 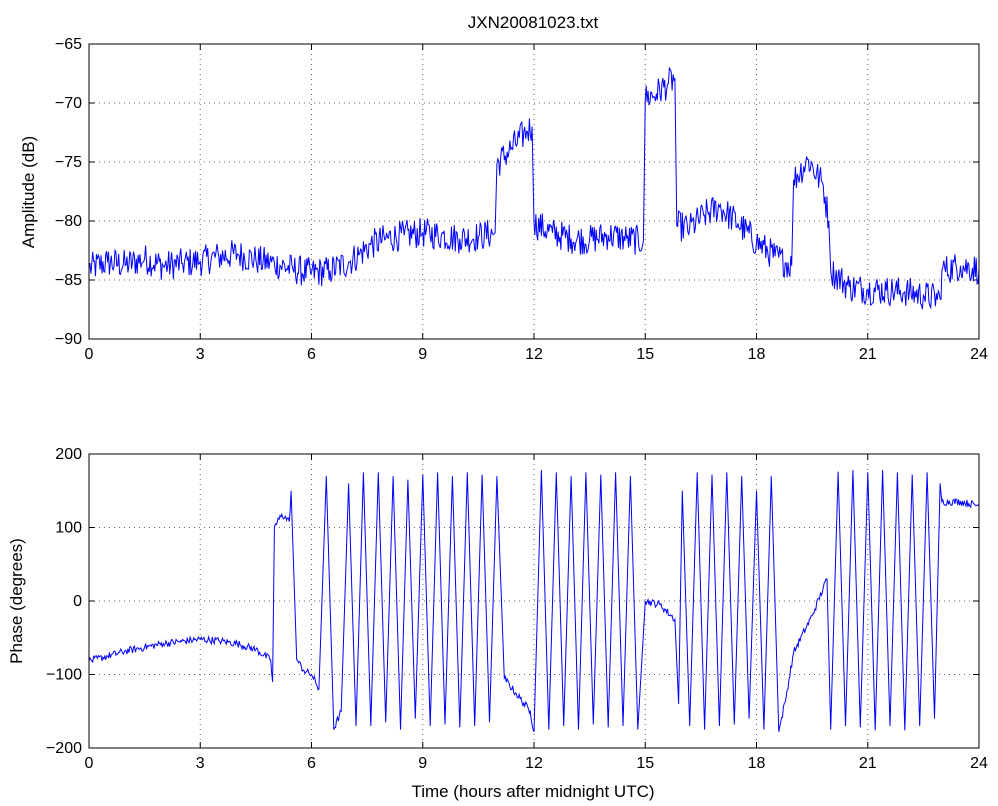 What do you see at coordinates (68, 280) in the screenshot?
I see `amplitude-ytick-label: −85` at bounding box center [68, 280].